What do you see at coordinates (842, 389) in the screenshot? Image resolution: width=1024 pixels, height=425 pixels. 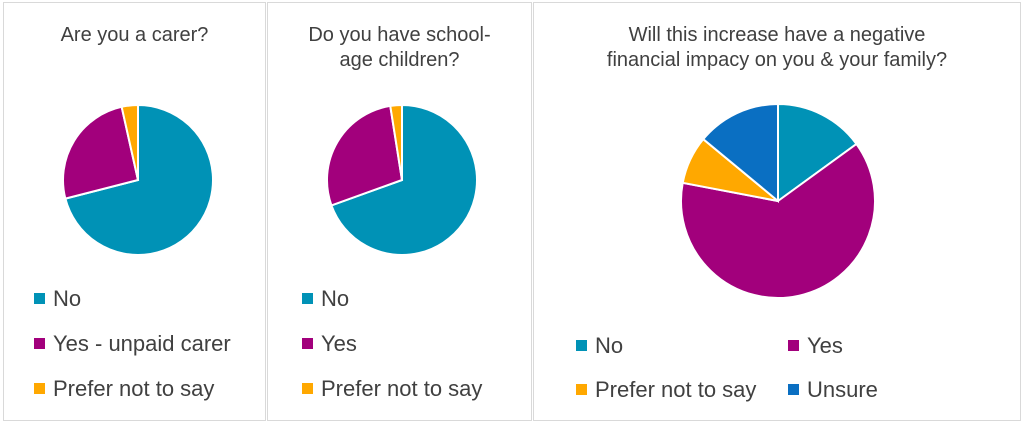 I see `legend-label: Unsure` at bounding box center [842, 389].